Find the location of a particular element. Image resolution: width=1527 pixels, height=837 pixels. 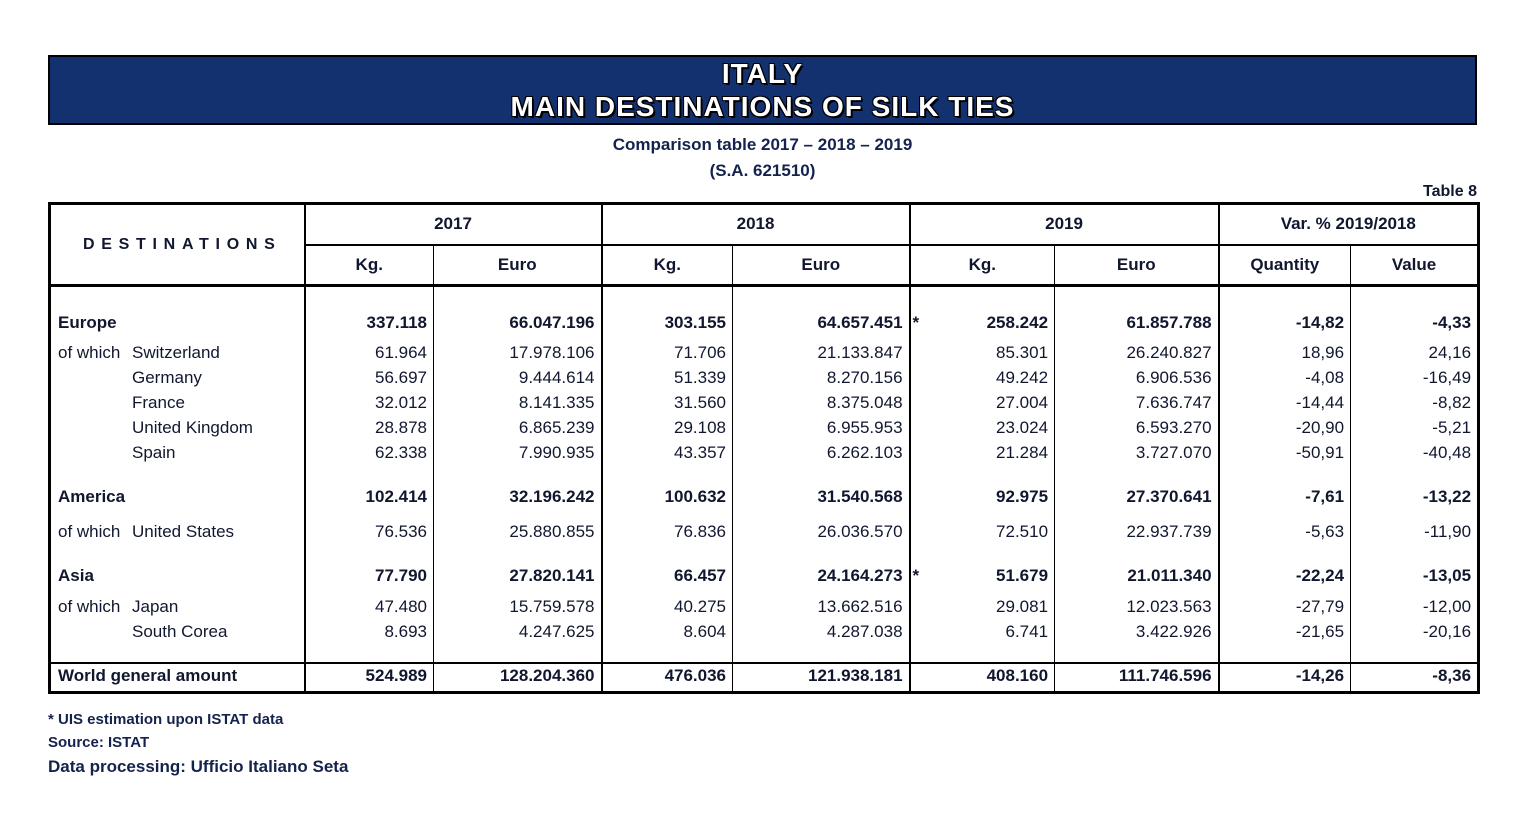

cell-america-euro-2019: 27.370.641 is located at coordinates (1137, 489).